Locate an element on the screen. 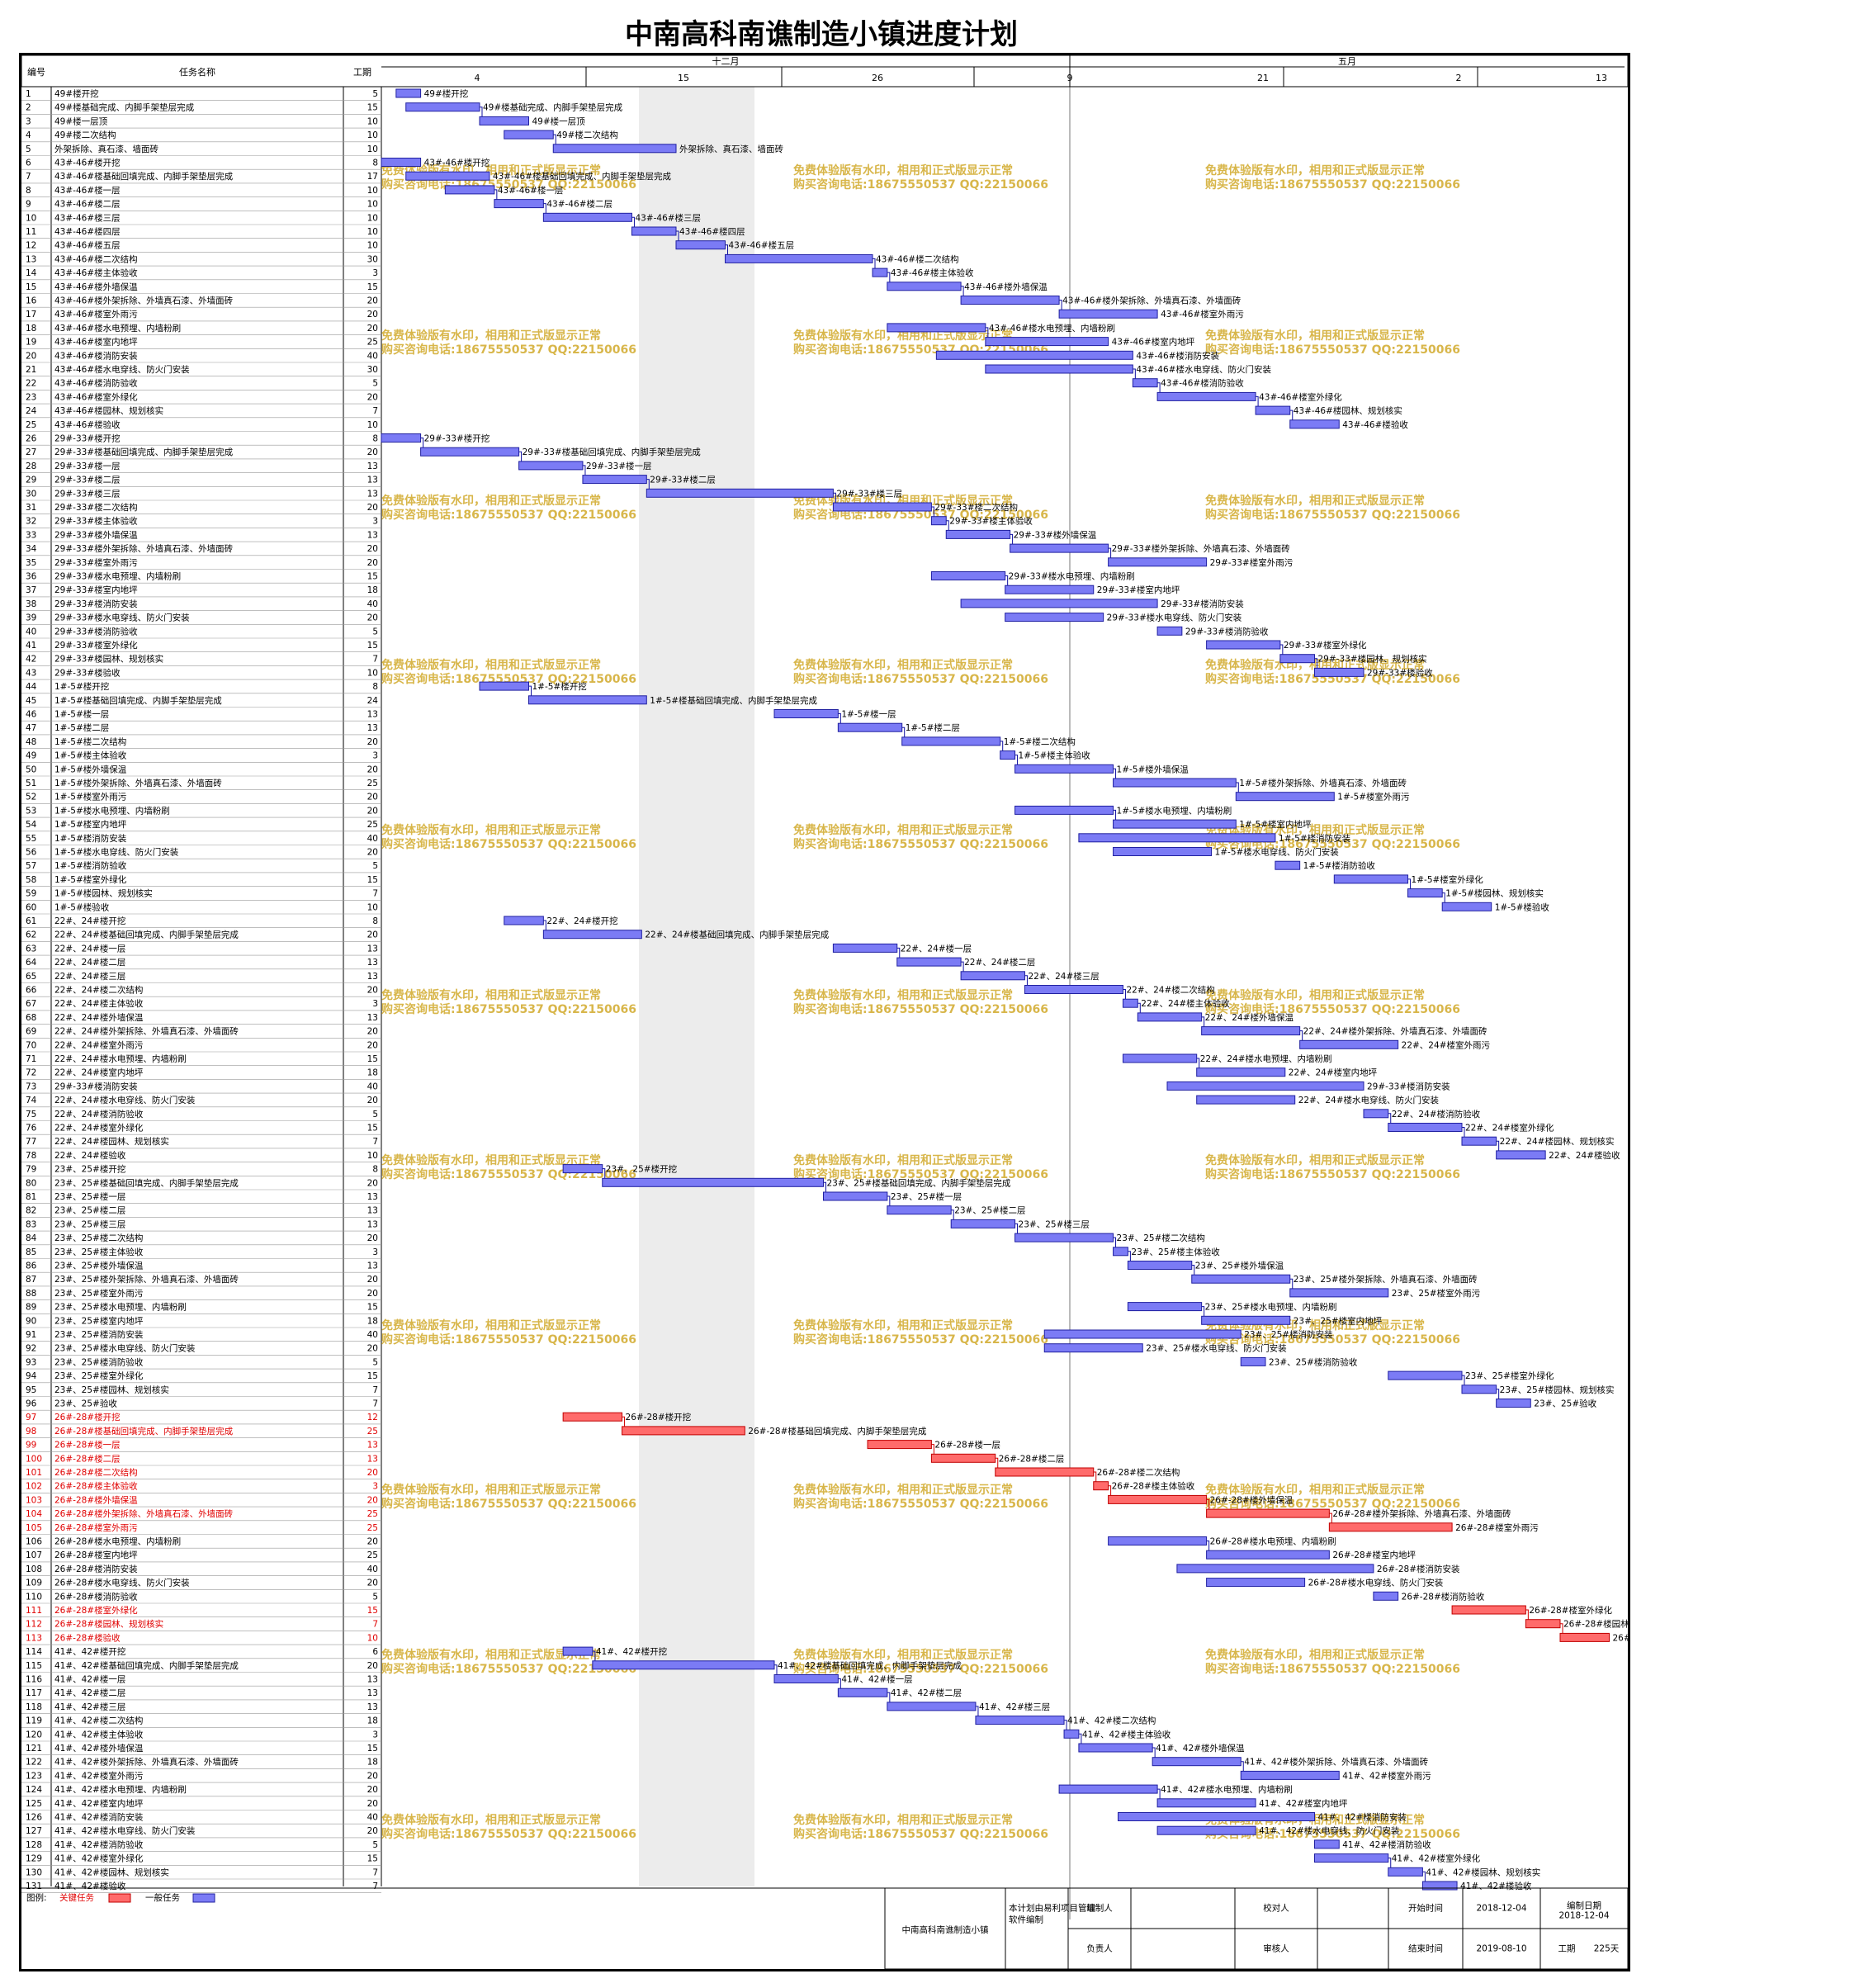 Image resolution: width=1854 pixels, height=1988 pixels. task-bar-label: 29#-33#楼消防安装 is located at coordinates (1202, 604).